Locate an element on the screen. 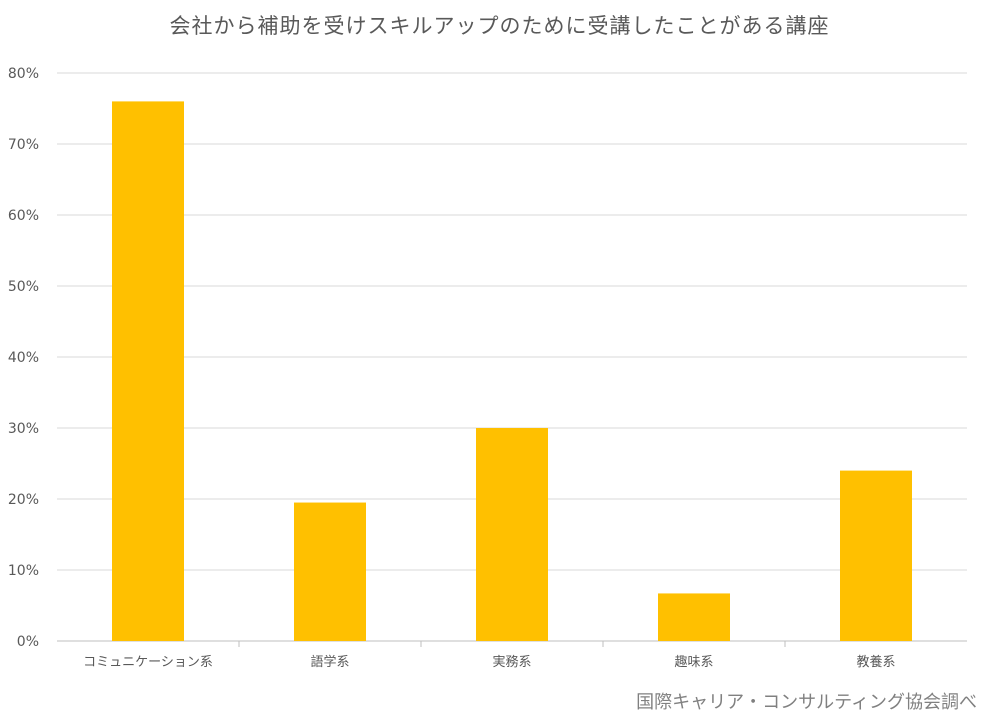  y-tick-label: 80% is located at coordinates (23, 74).